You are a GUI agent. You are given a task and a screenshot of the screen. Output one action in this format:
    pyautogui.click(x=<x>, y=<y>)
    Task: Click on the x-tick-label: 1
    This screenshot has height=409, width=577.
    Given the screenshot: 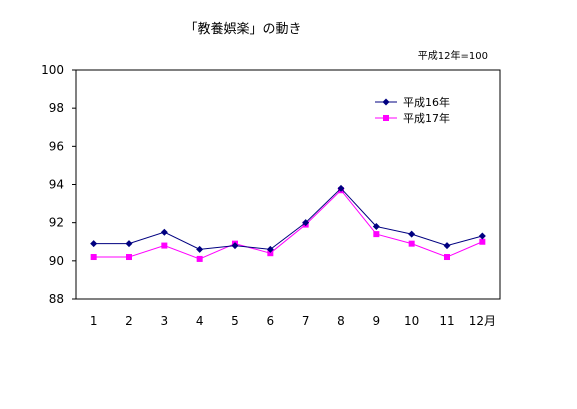 What is the action you would take?
    pyautogui.click(x=94, y=321)
    